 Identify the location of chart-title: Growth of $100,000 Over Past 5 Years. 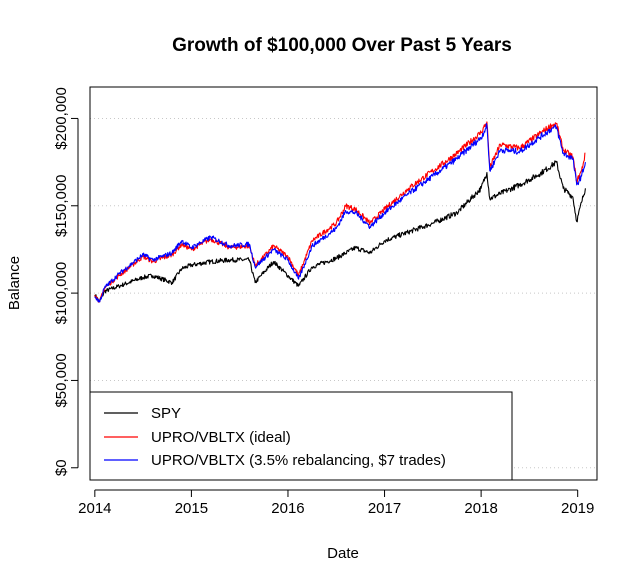
(342, 45).